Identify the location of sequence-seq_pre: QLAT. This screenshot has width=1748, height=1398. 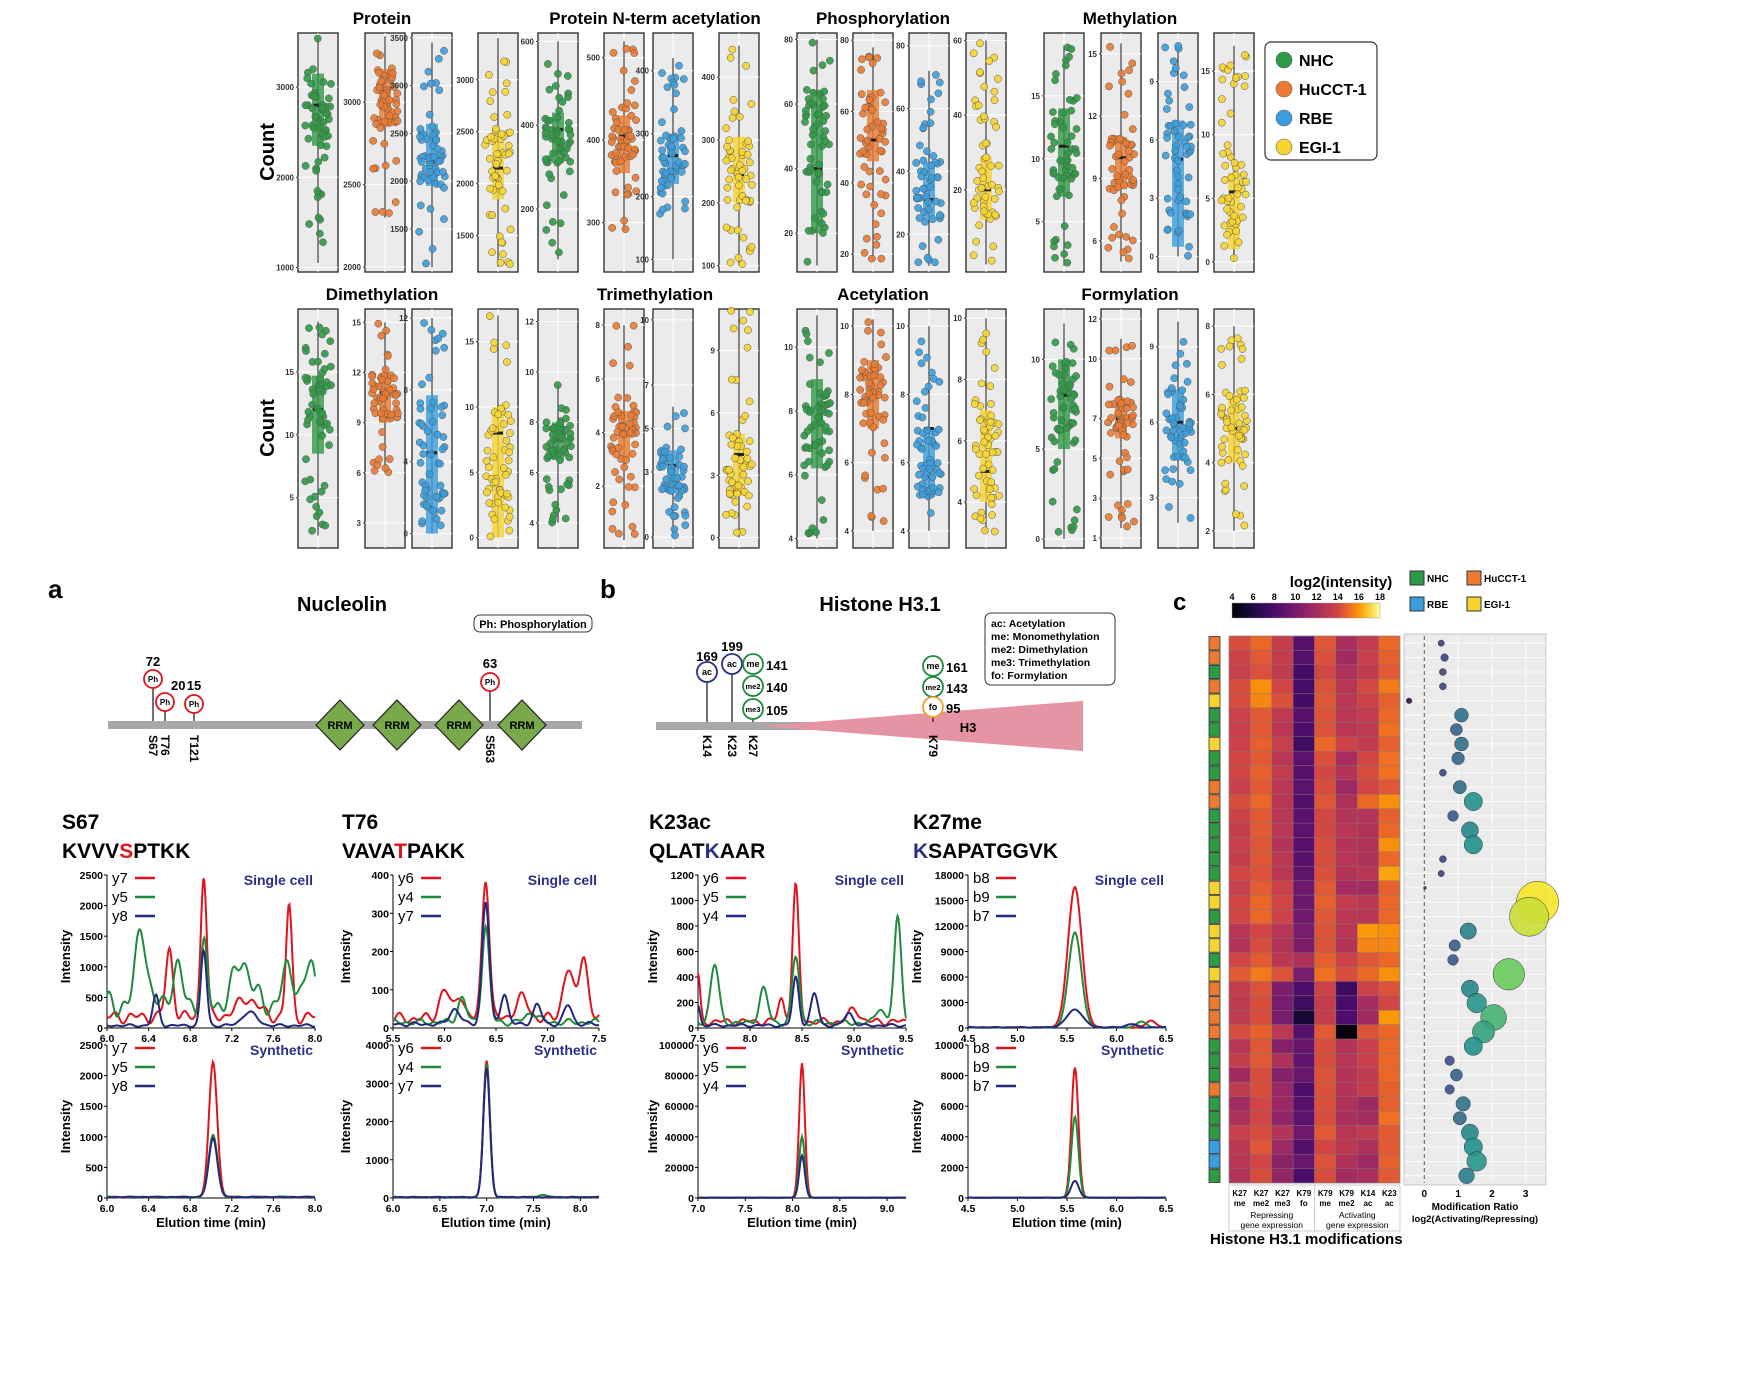
(677, 851).